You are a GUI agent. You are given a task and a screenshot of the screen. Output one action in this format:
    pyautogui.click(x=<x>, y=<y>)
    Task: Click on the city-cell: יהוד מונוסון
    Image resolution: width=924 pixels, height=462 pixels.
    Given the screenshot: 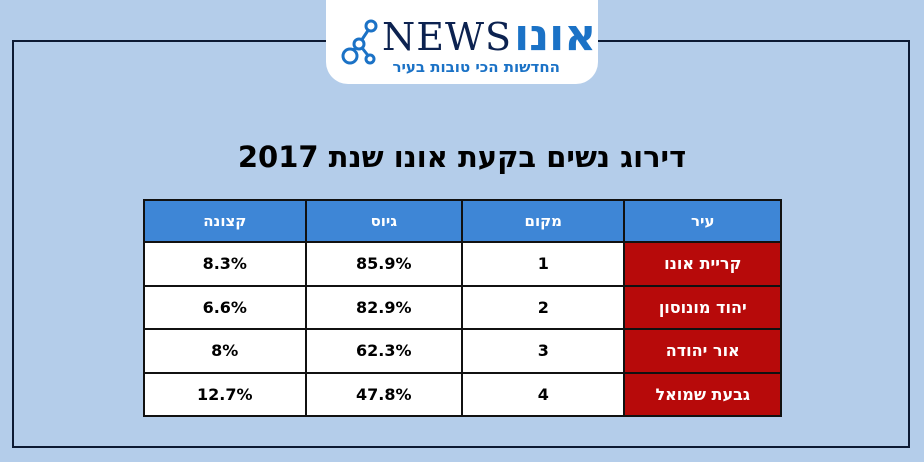 What is the action you would take?
    pyautogui.click(x=702, y=307)
    